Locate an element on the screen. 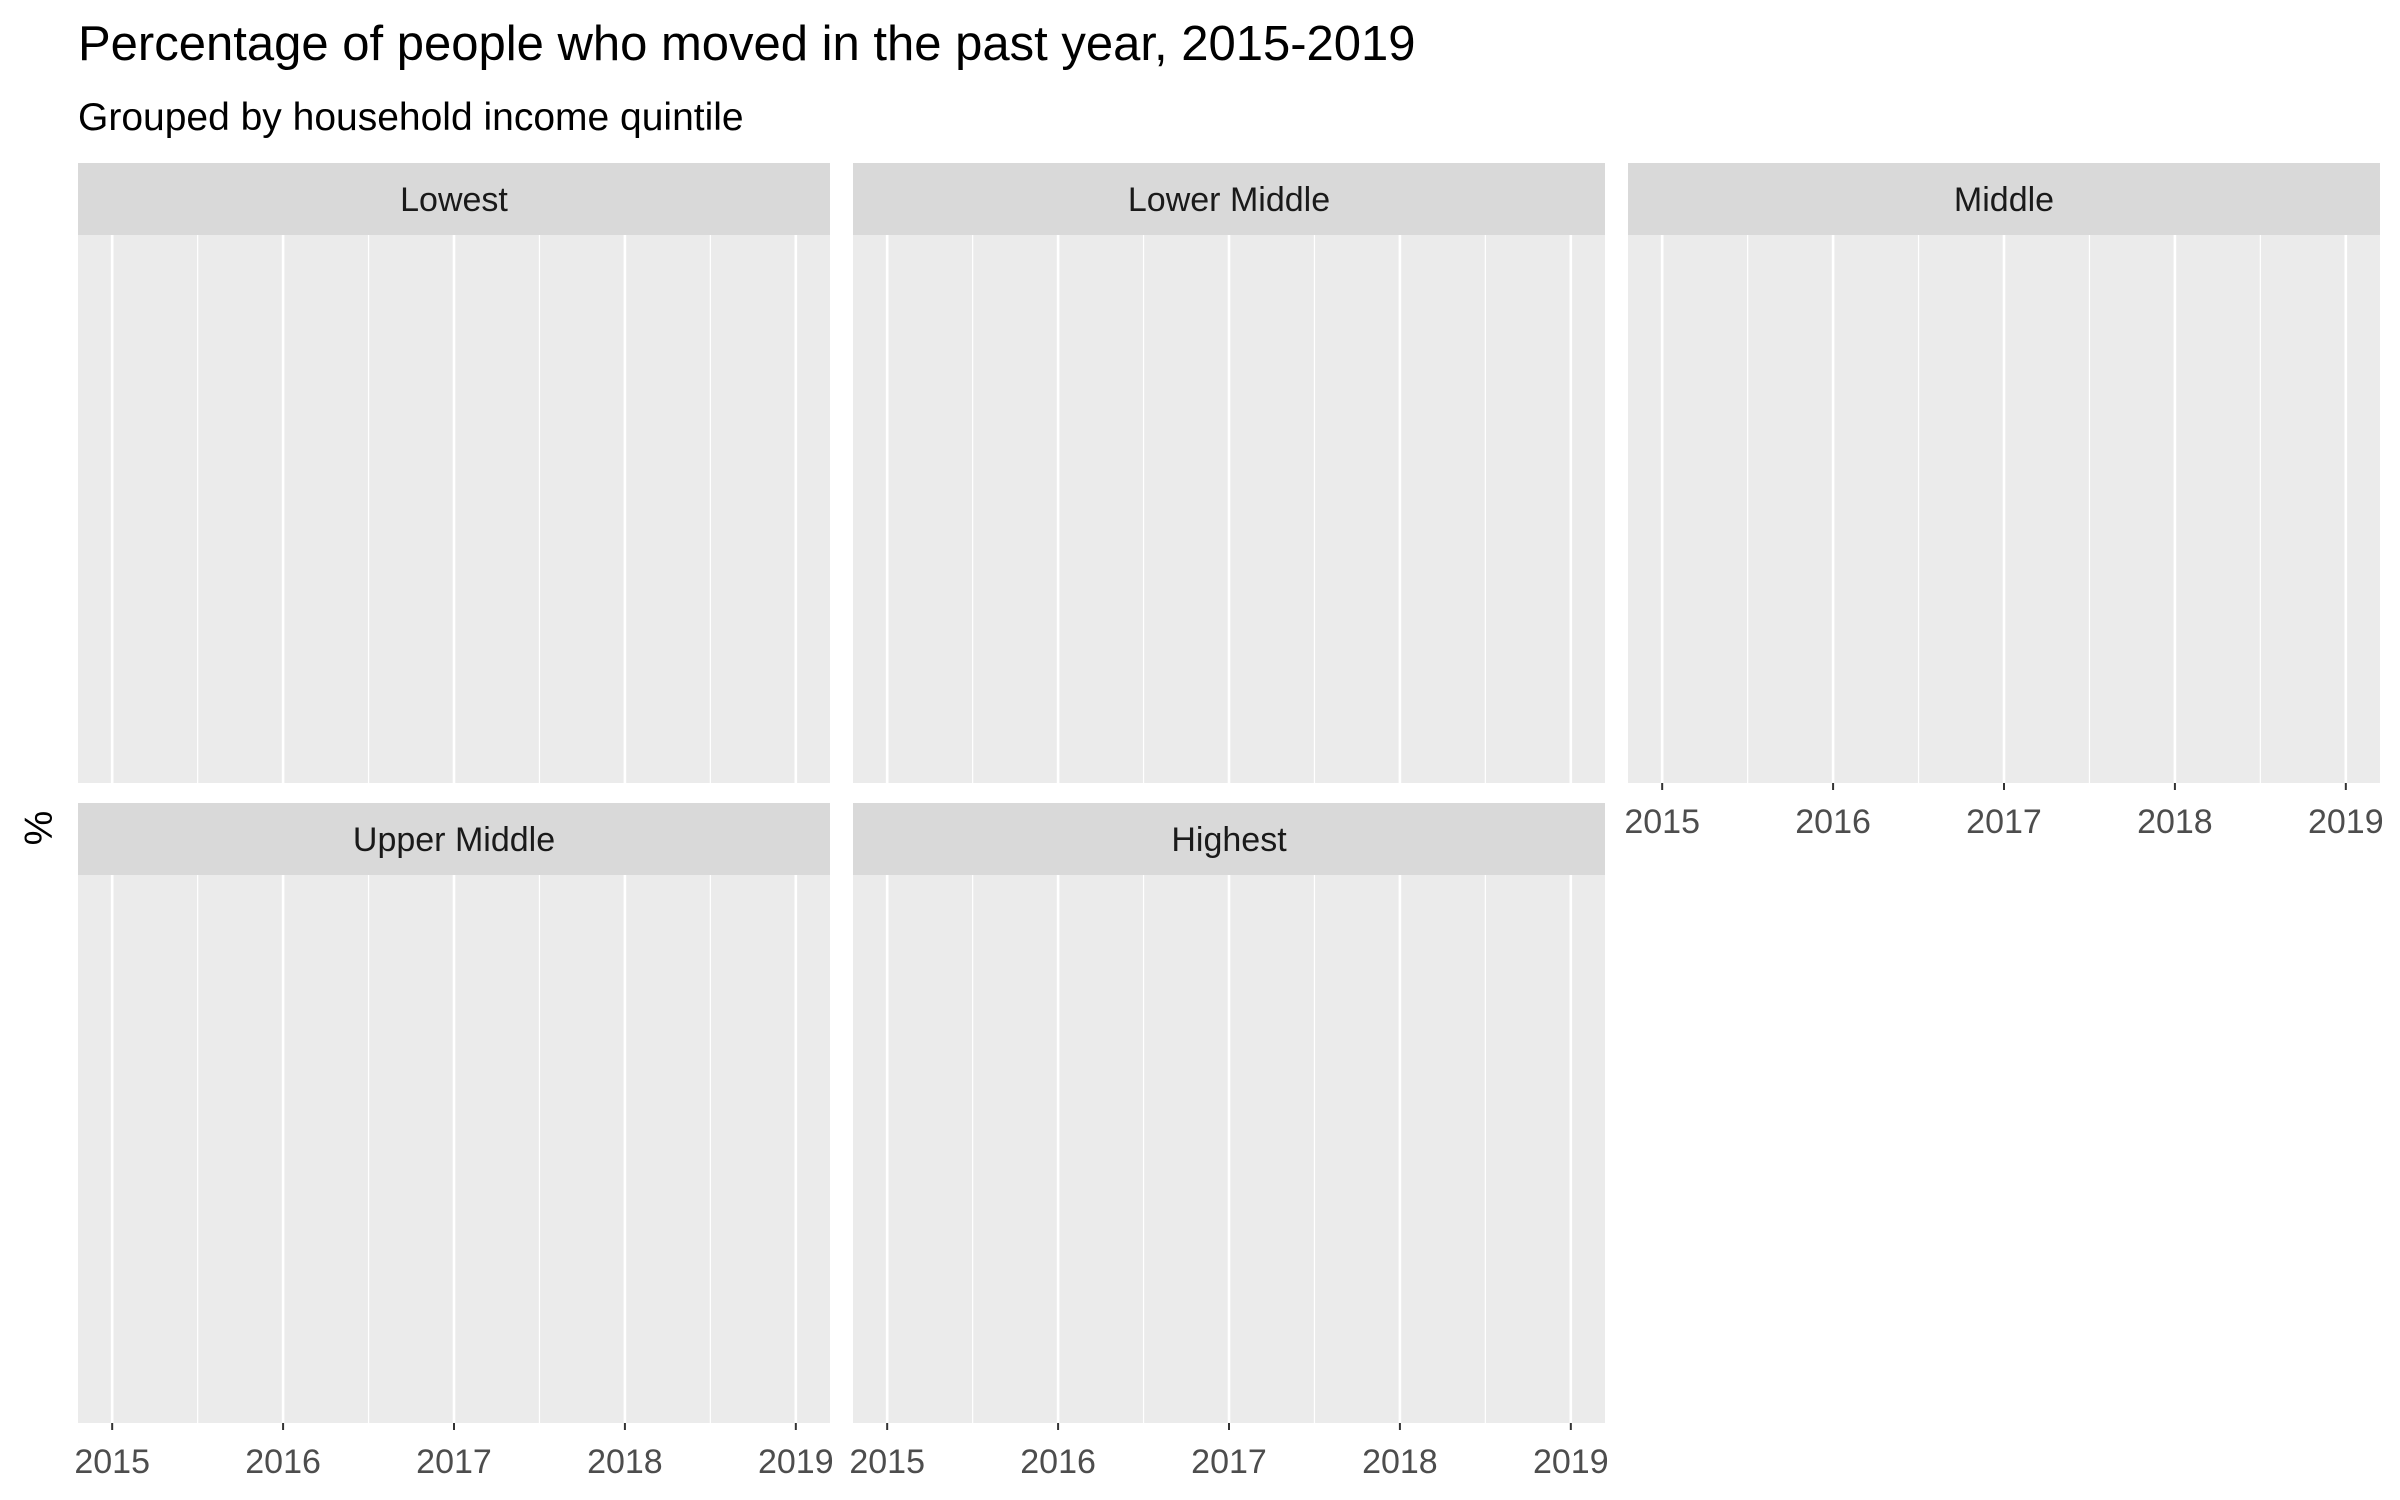 This screenshot has width=2400, height=1500. y-axis-title: % is located at coordinates (39, 828).